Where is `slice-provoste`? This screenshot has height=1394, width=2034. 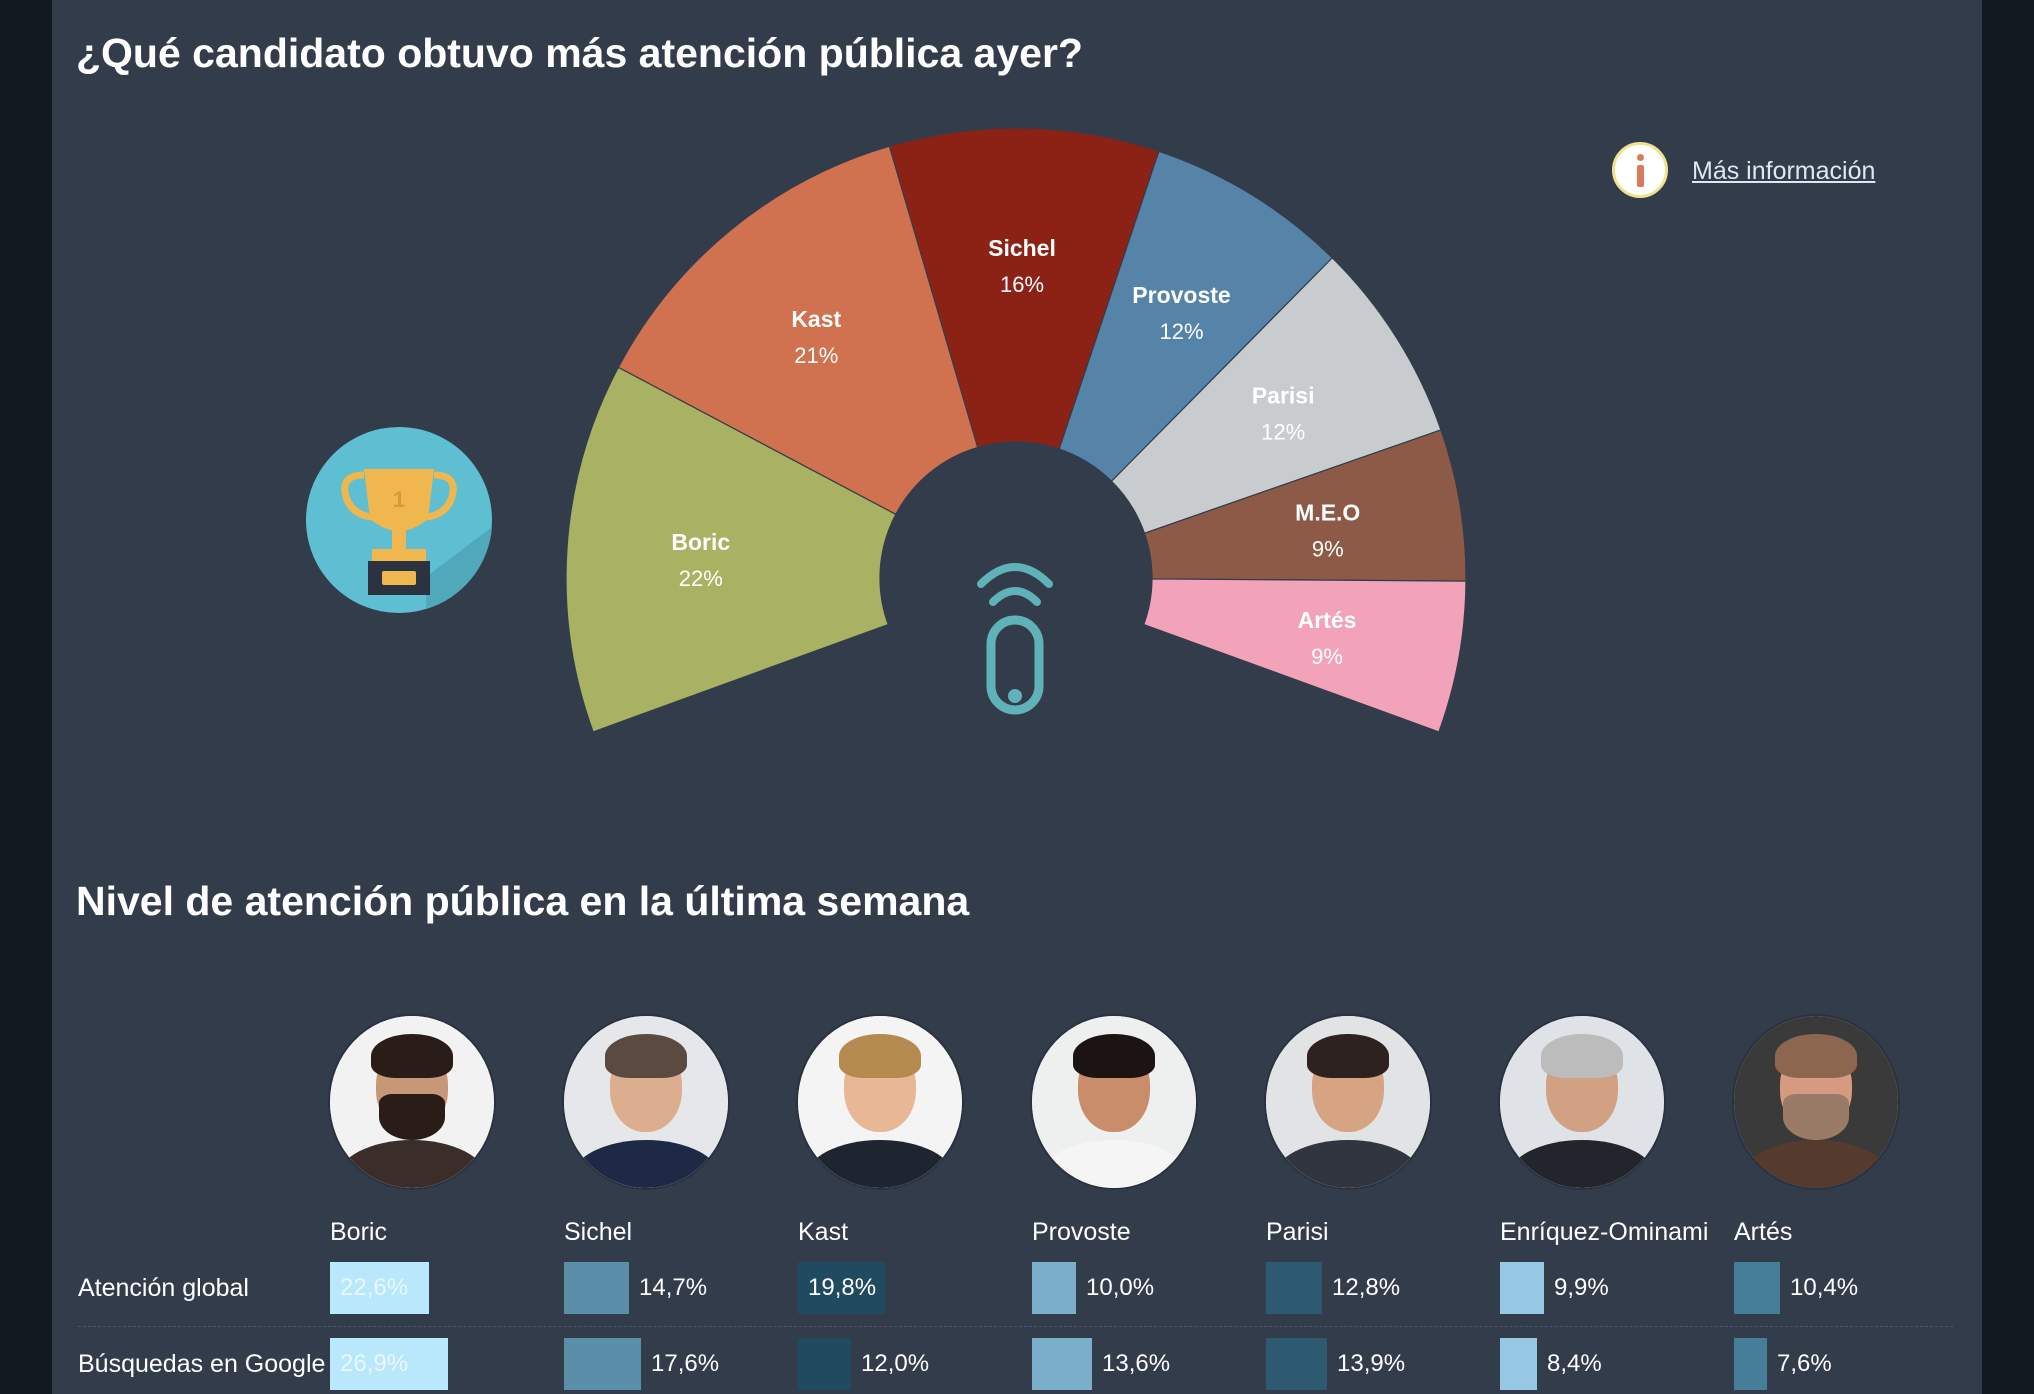
slice-provoste is located at coordinates (1196, 316).